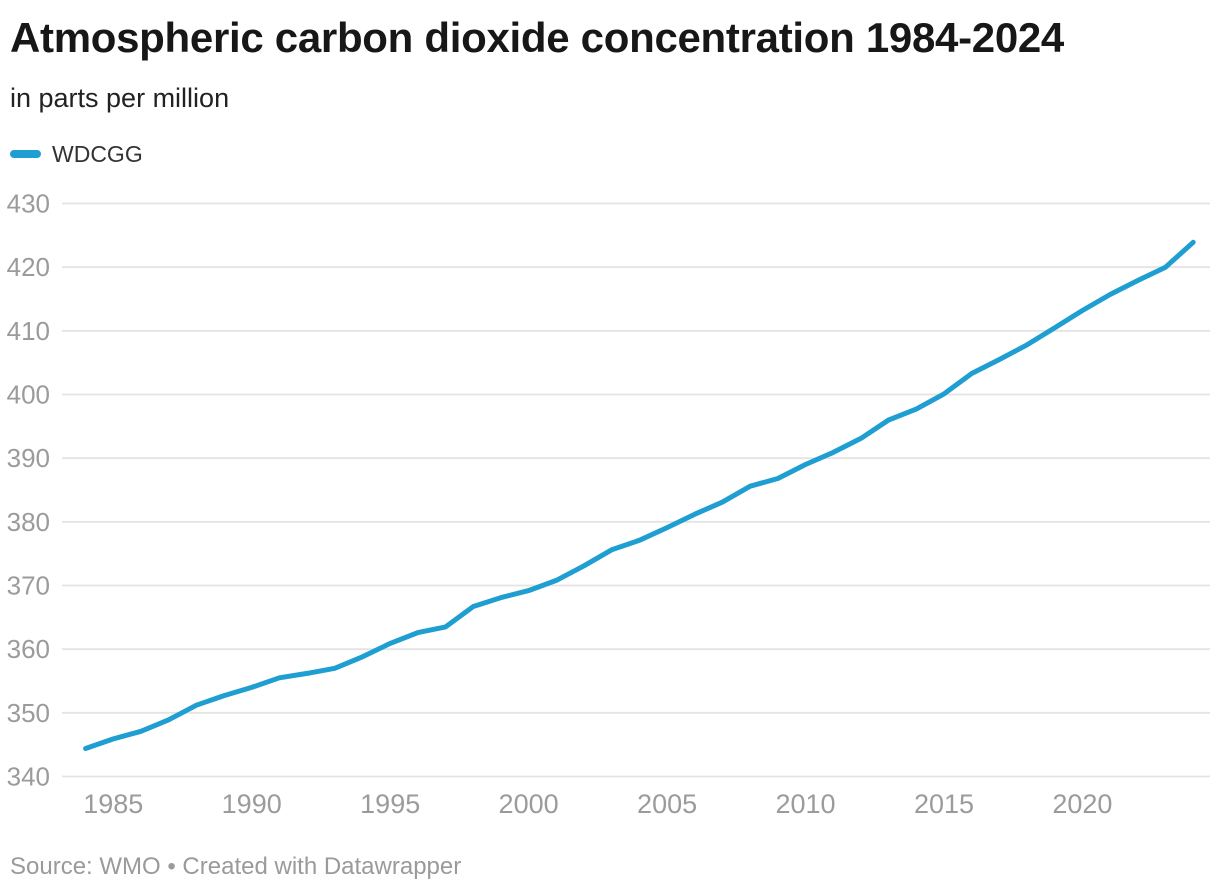 The height and width of the screenshot is (894, 1220). I want to click on y-tick-label: 400, so click(28, 395).